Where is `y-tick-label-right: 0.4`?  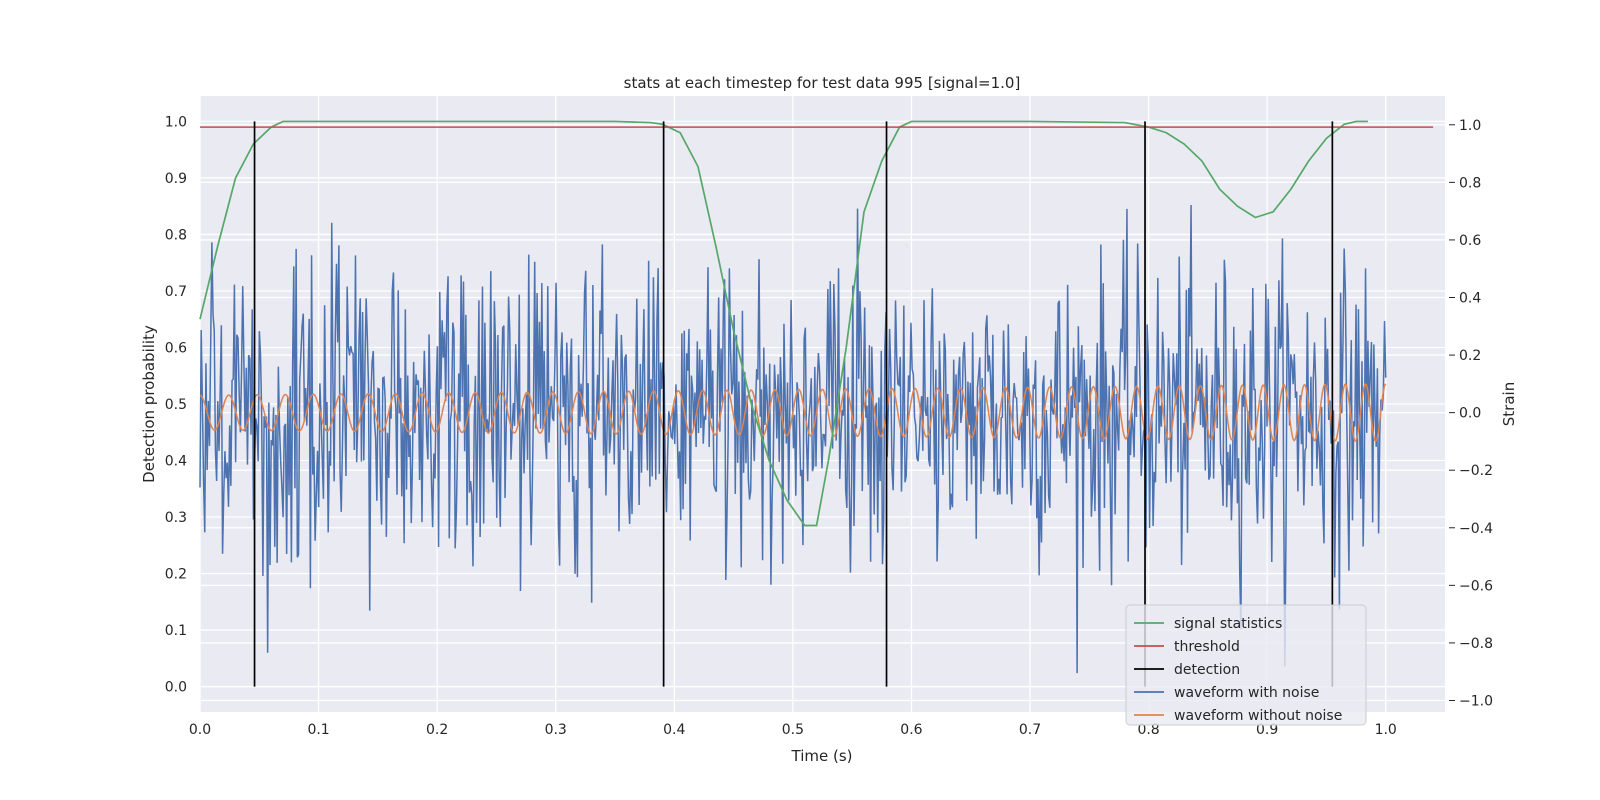
y-tick-label-right: 0.4 is located at coordinates (1470, 298).